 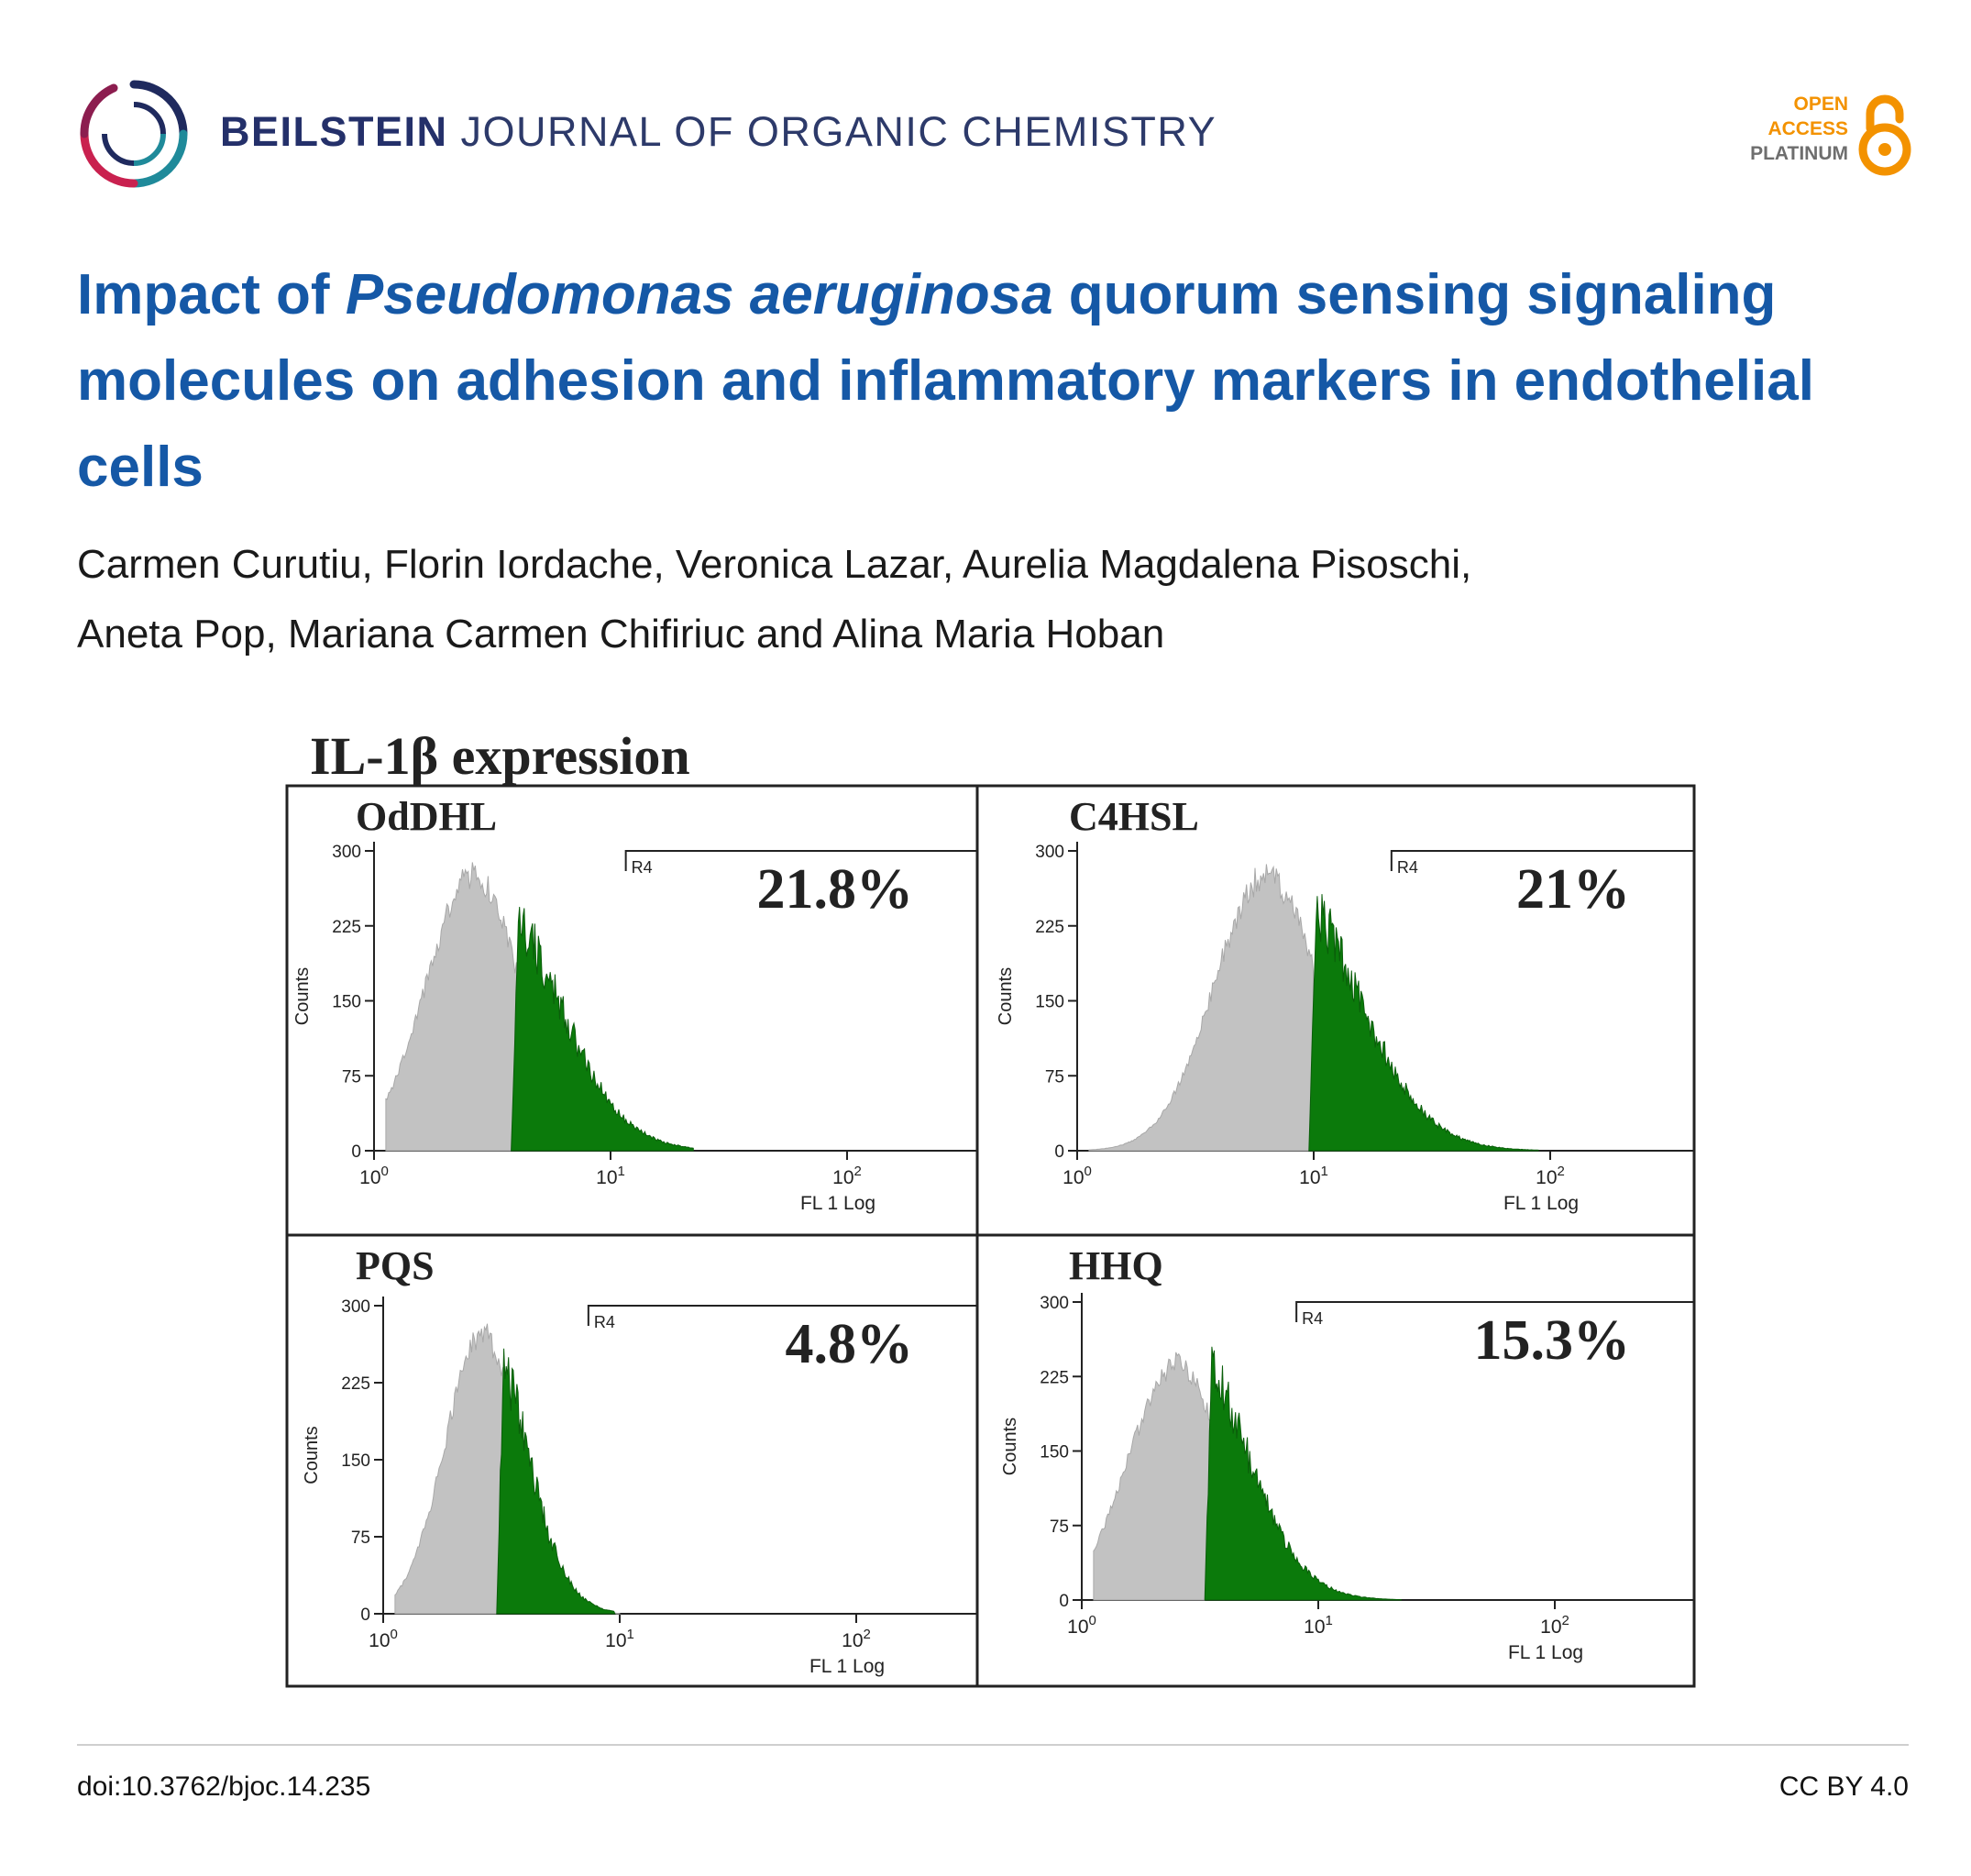 I want to click on badge-line-open: OPEN, so click(x=1821, y=104).